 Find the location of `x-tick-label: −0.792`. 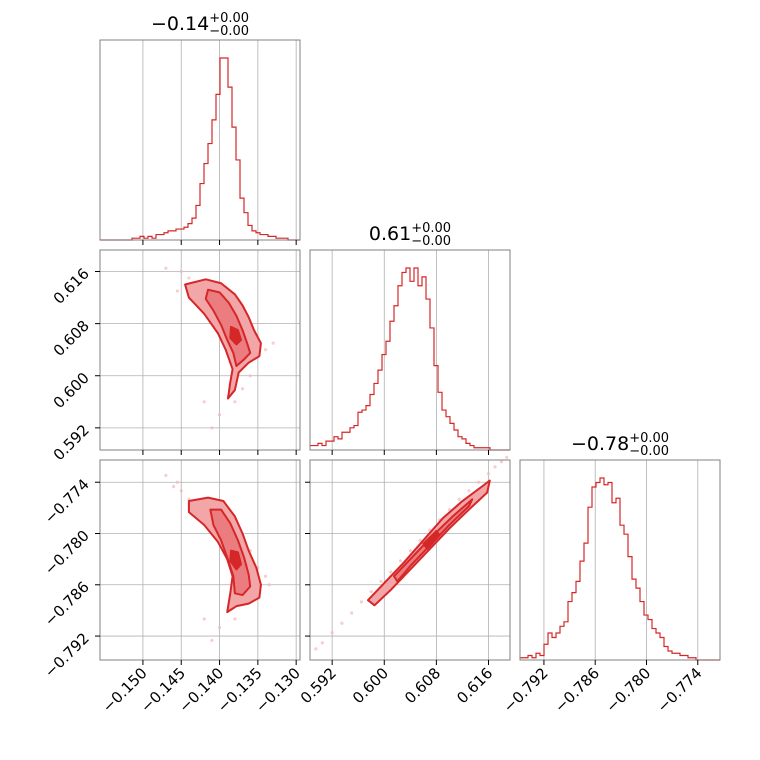

x-tick-label: −0.792 is located at coordinates (526, 690).